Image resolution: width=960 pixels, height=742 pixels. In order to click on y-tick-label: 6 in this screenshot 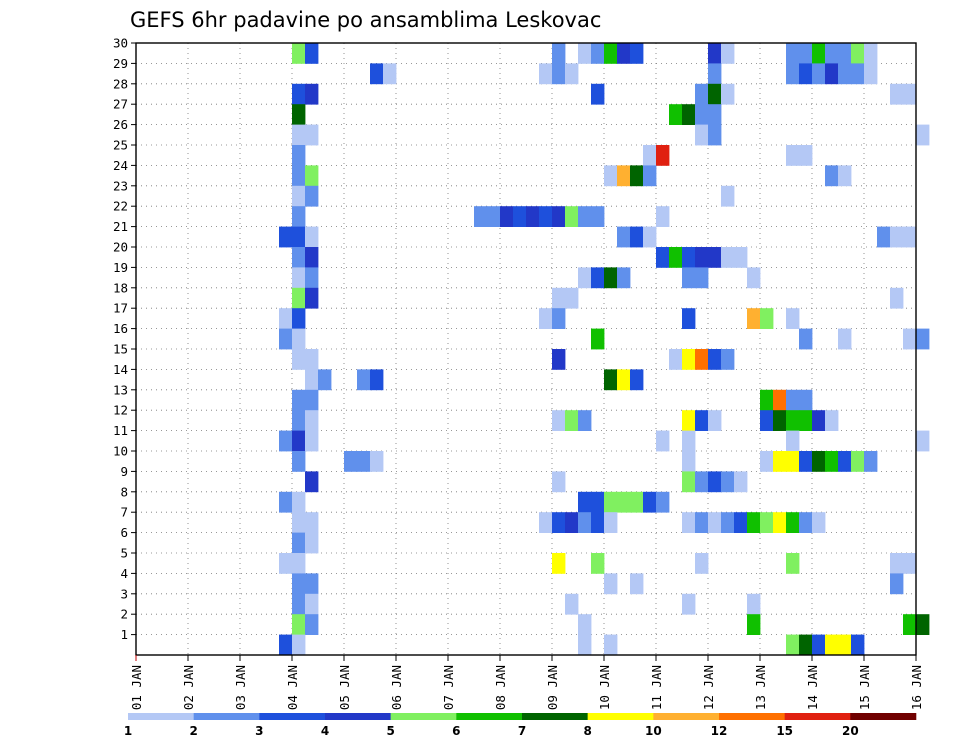, I will do `click(124, 532)`.